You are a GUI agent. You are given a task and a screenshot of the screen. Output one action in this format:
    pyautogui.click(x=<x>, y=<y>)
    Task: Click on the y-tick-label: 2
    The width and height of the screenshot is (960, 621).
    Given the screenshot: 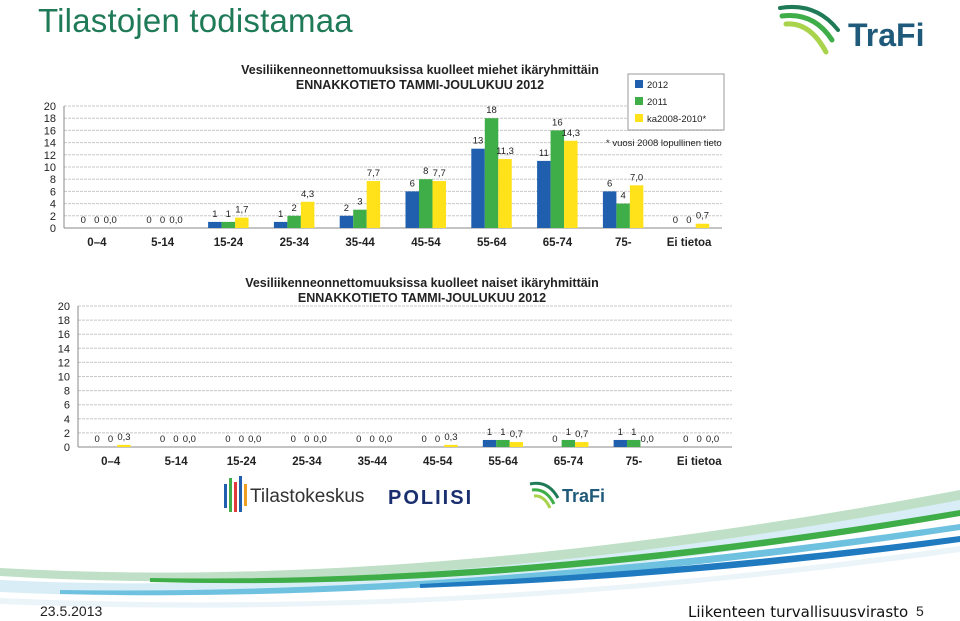 What is the action you would take?
    pyautogui.click(x=53, y=217)
    